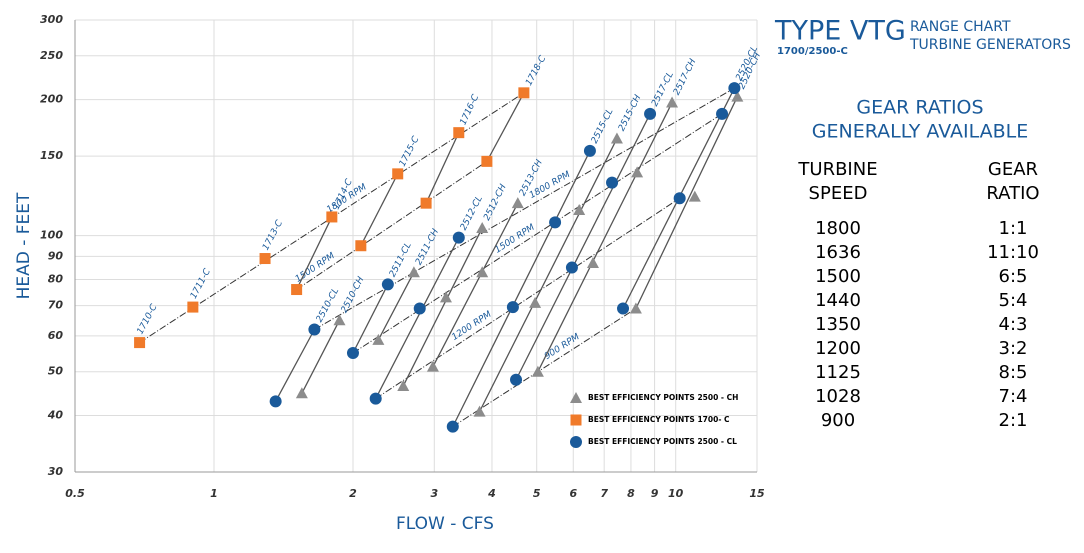 The width and height of the screenshot is (1084, 553). I want to click on panel-title: TYPE VTG, so click(840, 31).